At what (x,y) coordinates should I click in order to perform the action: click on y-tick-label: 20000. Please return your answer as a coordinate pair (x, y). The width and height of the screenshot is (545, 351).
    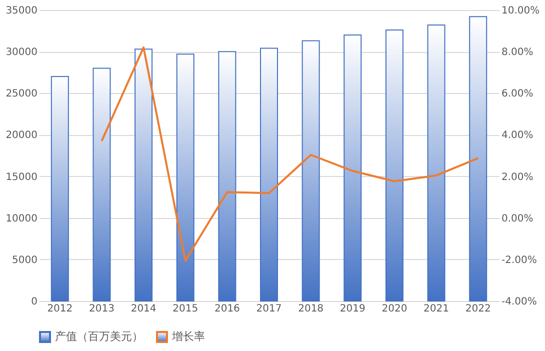
    Looking at the image, I should click on (22, 136).